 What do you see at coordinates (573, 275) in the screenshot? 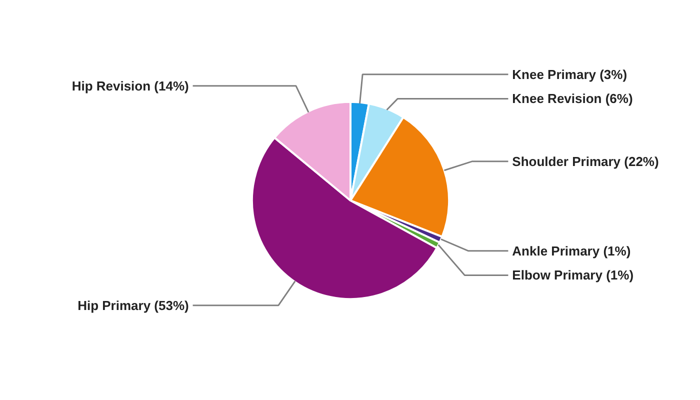
I see `slice-label: Elbow Primary (1%)` at bounding box center [573, 275].